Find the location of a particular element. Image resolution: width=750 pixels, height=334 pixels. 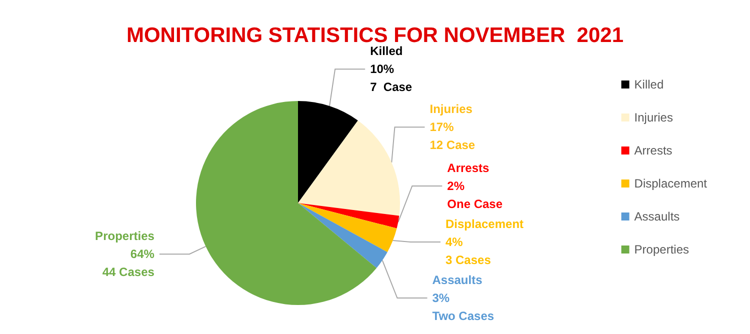

data-label: 10% 7 Case is located at coordinates (391, 78).